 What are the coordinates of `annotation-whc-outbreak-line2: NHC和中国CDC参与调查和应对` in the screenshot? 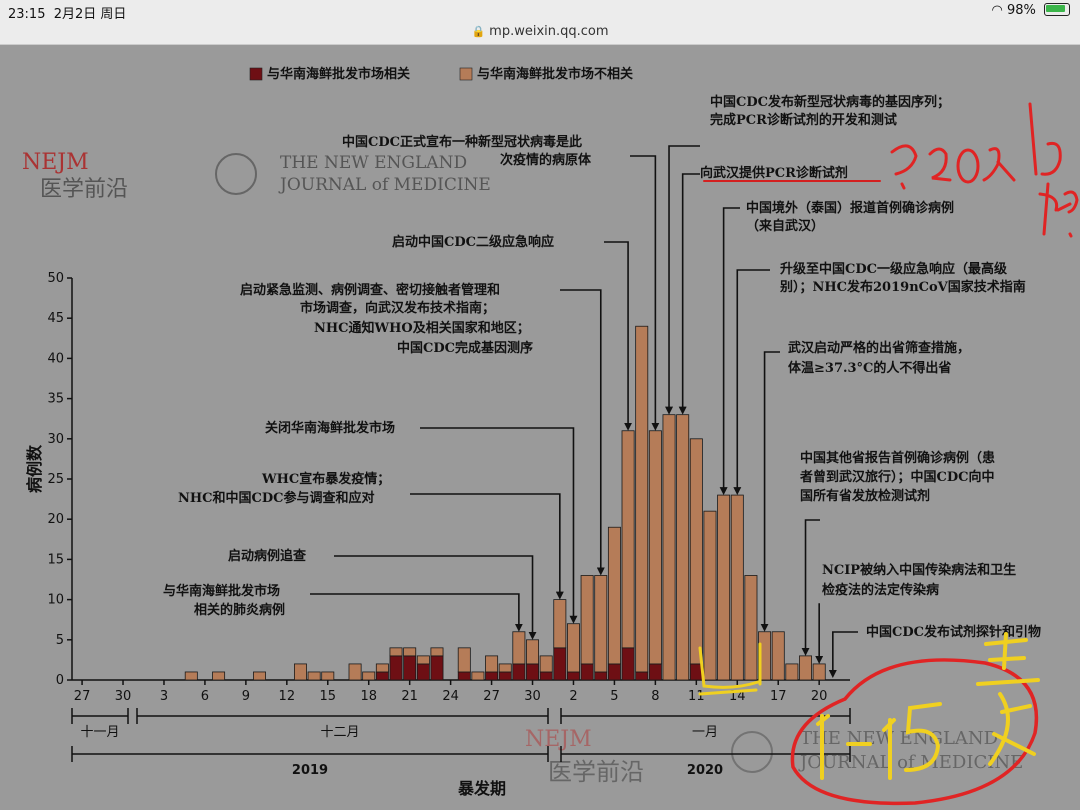 It's located at (276, 498).